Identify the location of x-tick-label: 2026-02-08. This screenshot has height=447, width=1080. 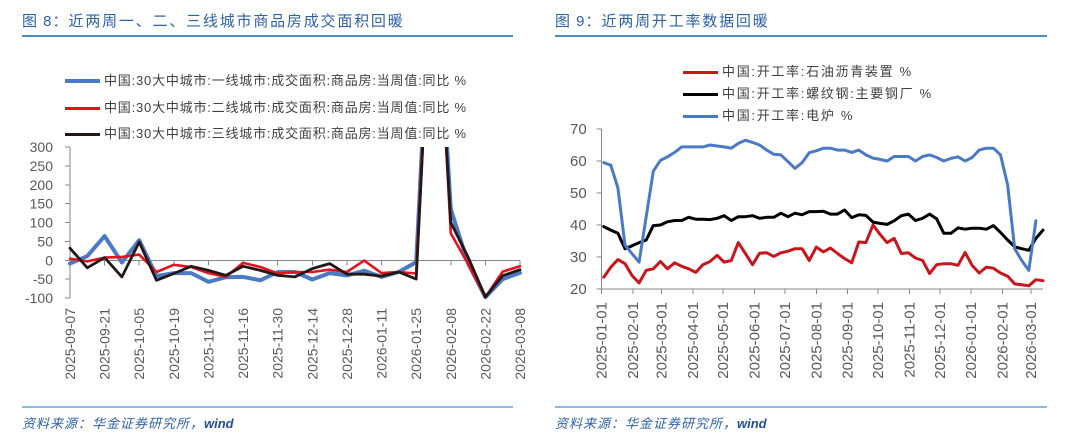
(451, 344).